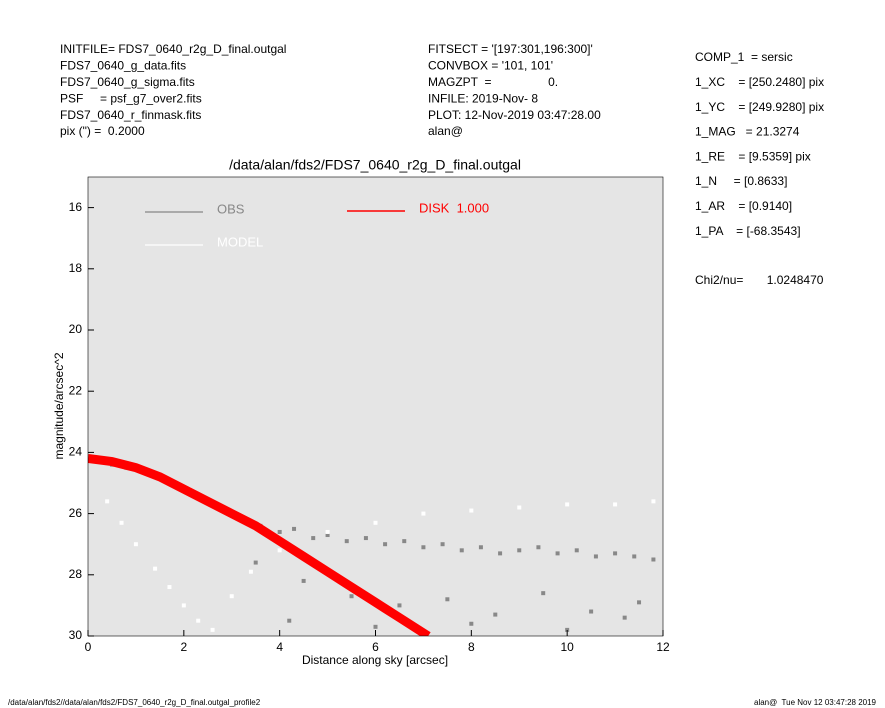 The height and width of the screenshot is (708, 885). I want to click on header-right-line: Chi2/nu= 1.0248470, so click(759, 280).